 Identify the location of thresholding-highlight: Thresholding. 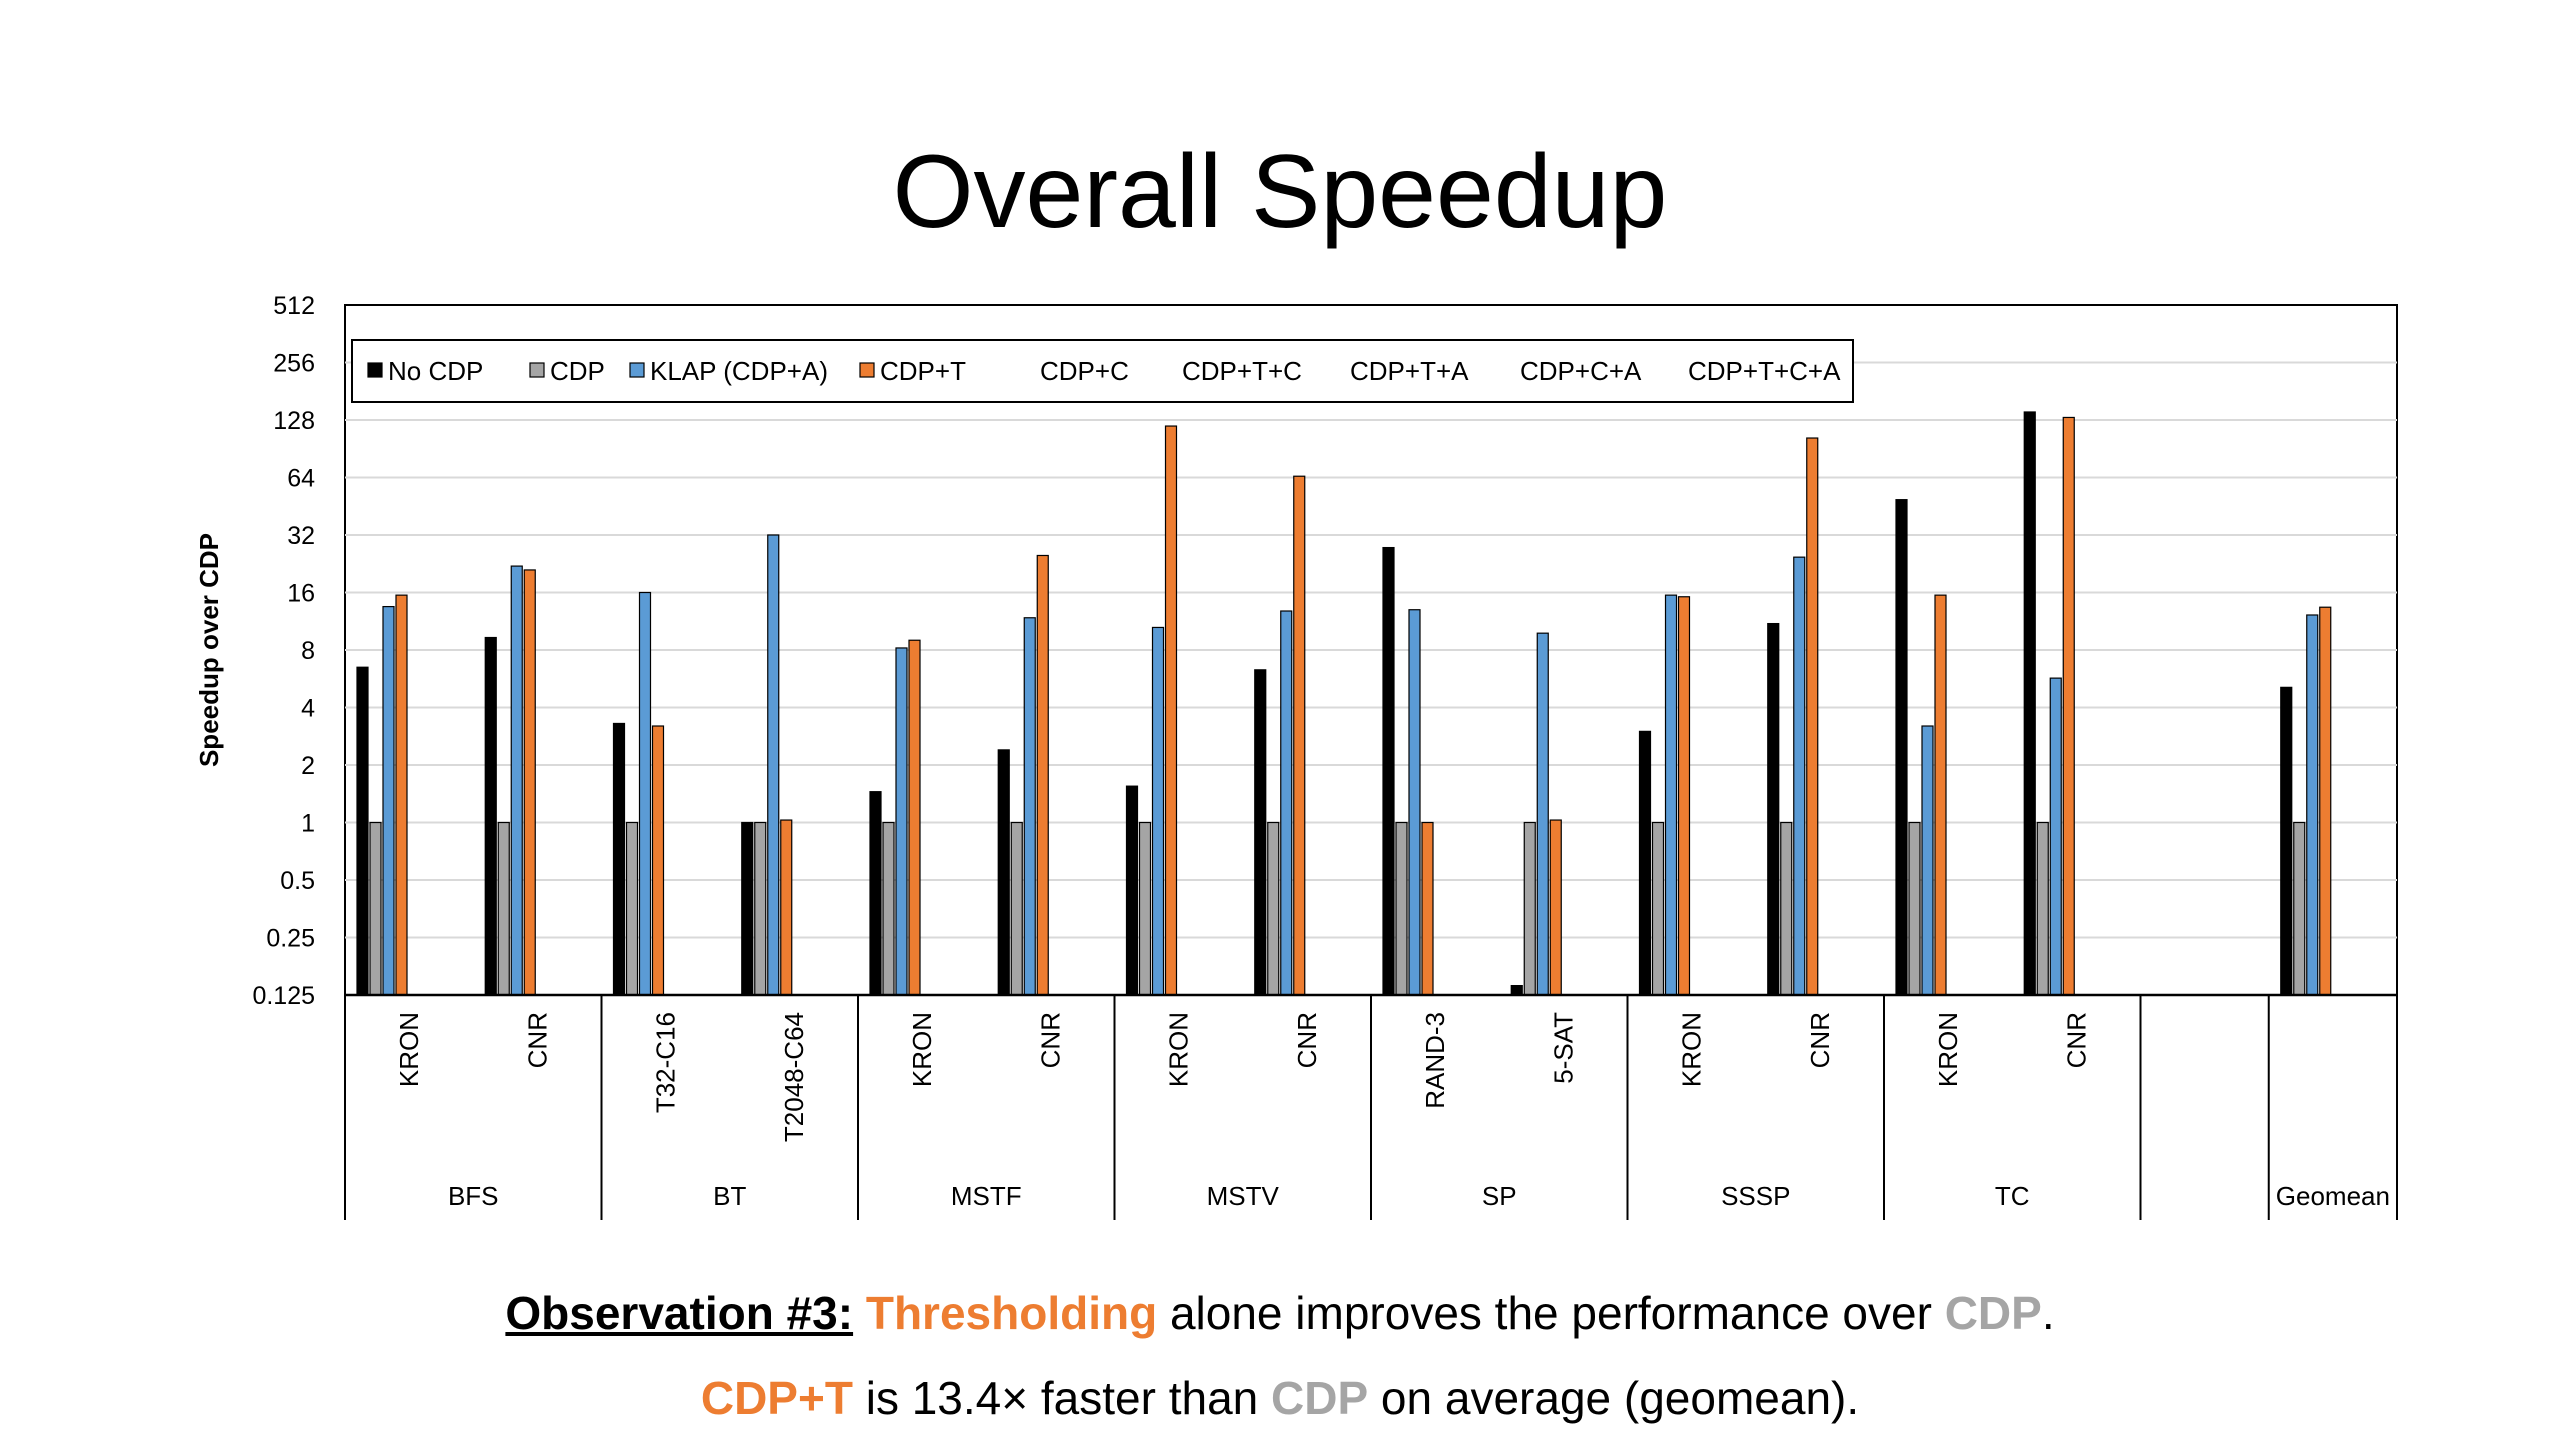
(1011, 1313).